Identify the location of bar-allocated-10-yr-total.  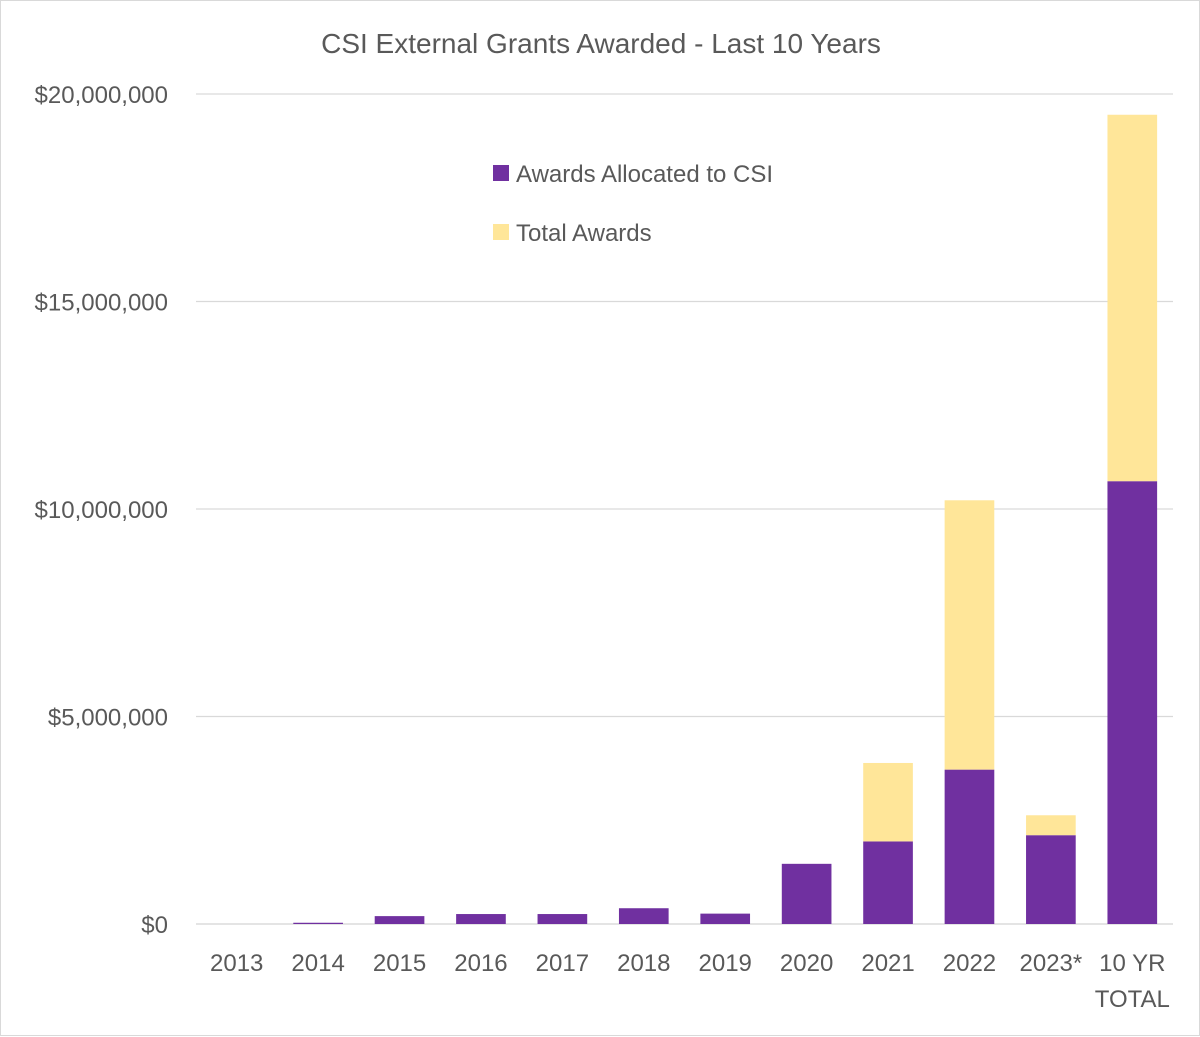
(1132, 702).